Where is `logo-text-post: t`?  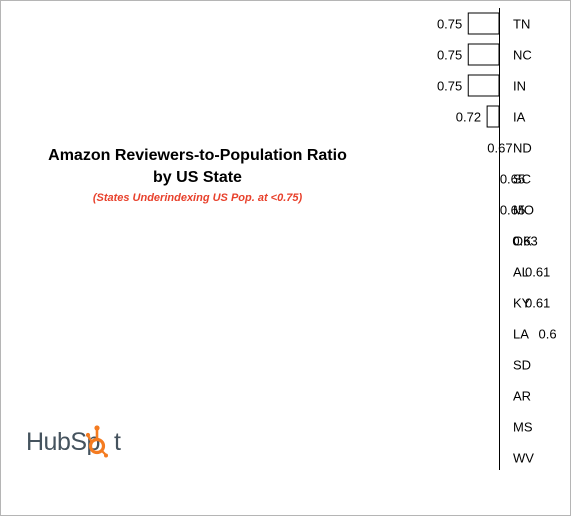 logo-text-post: t is located at coordinates (117, 442).